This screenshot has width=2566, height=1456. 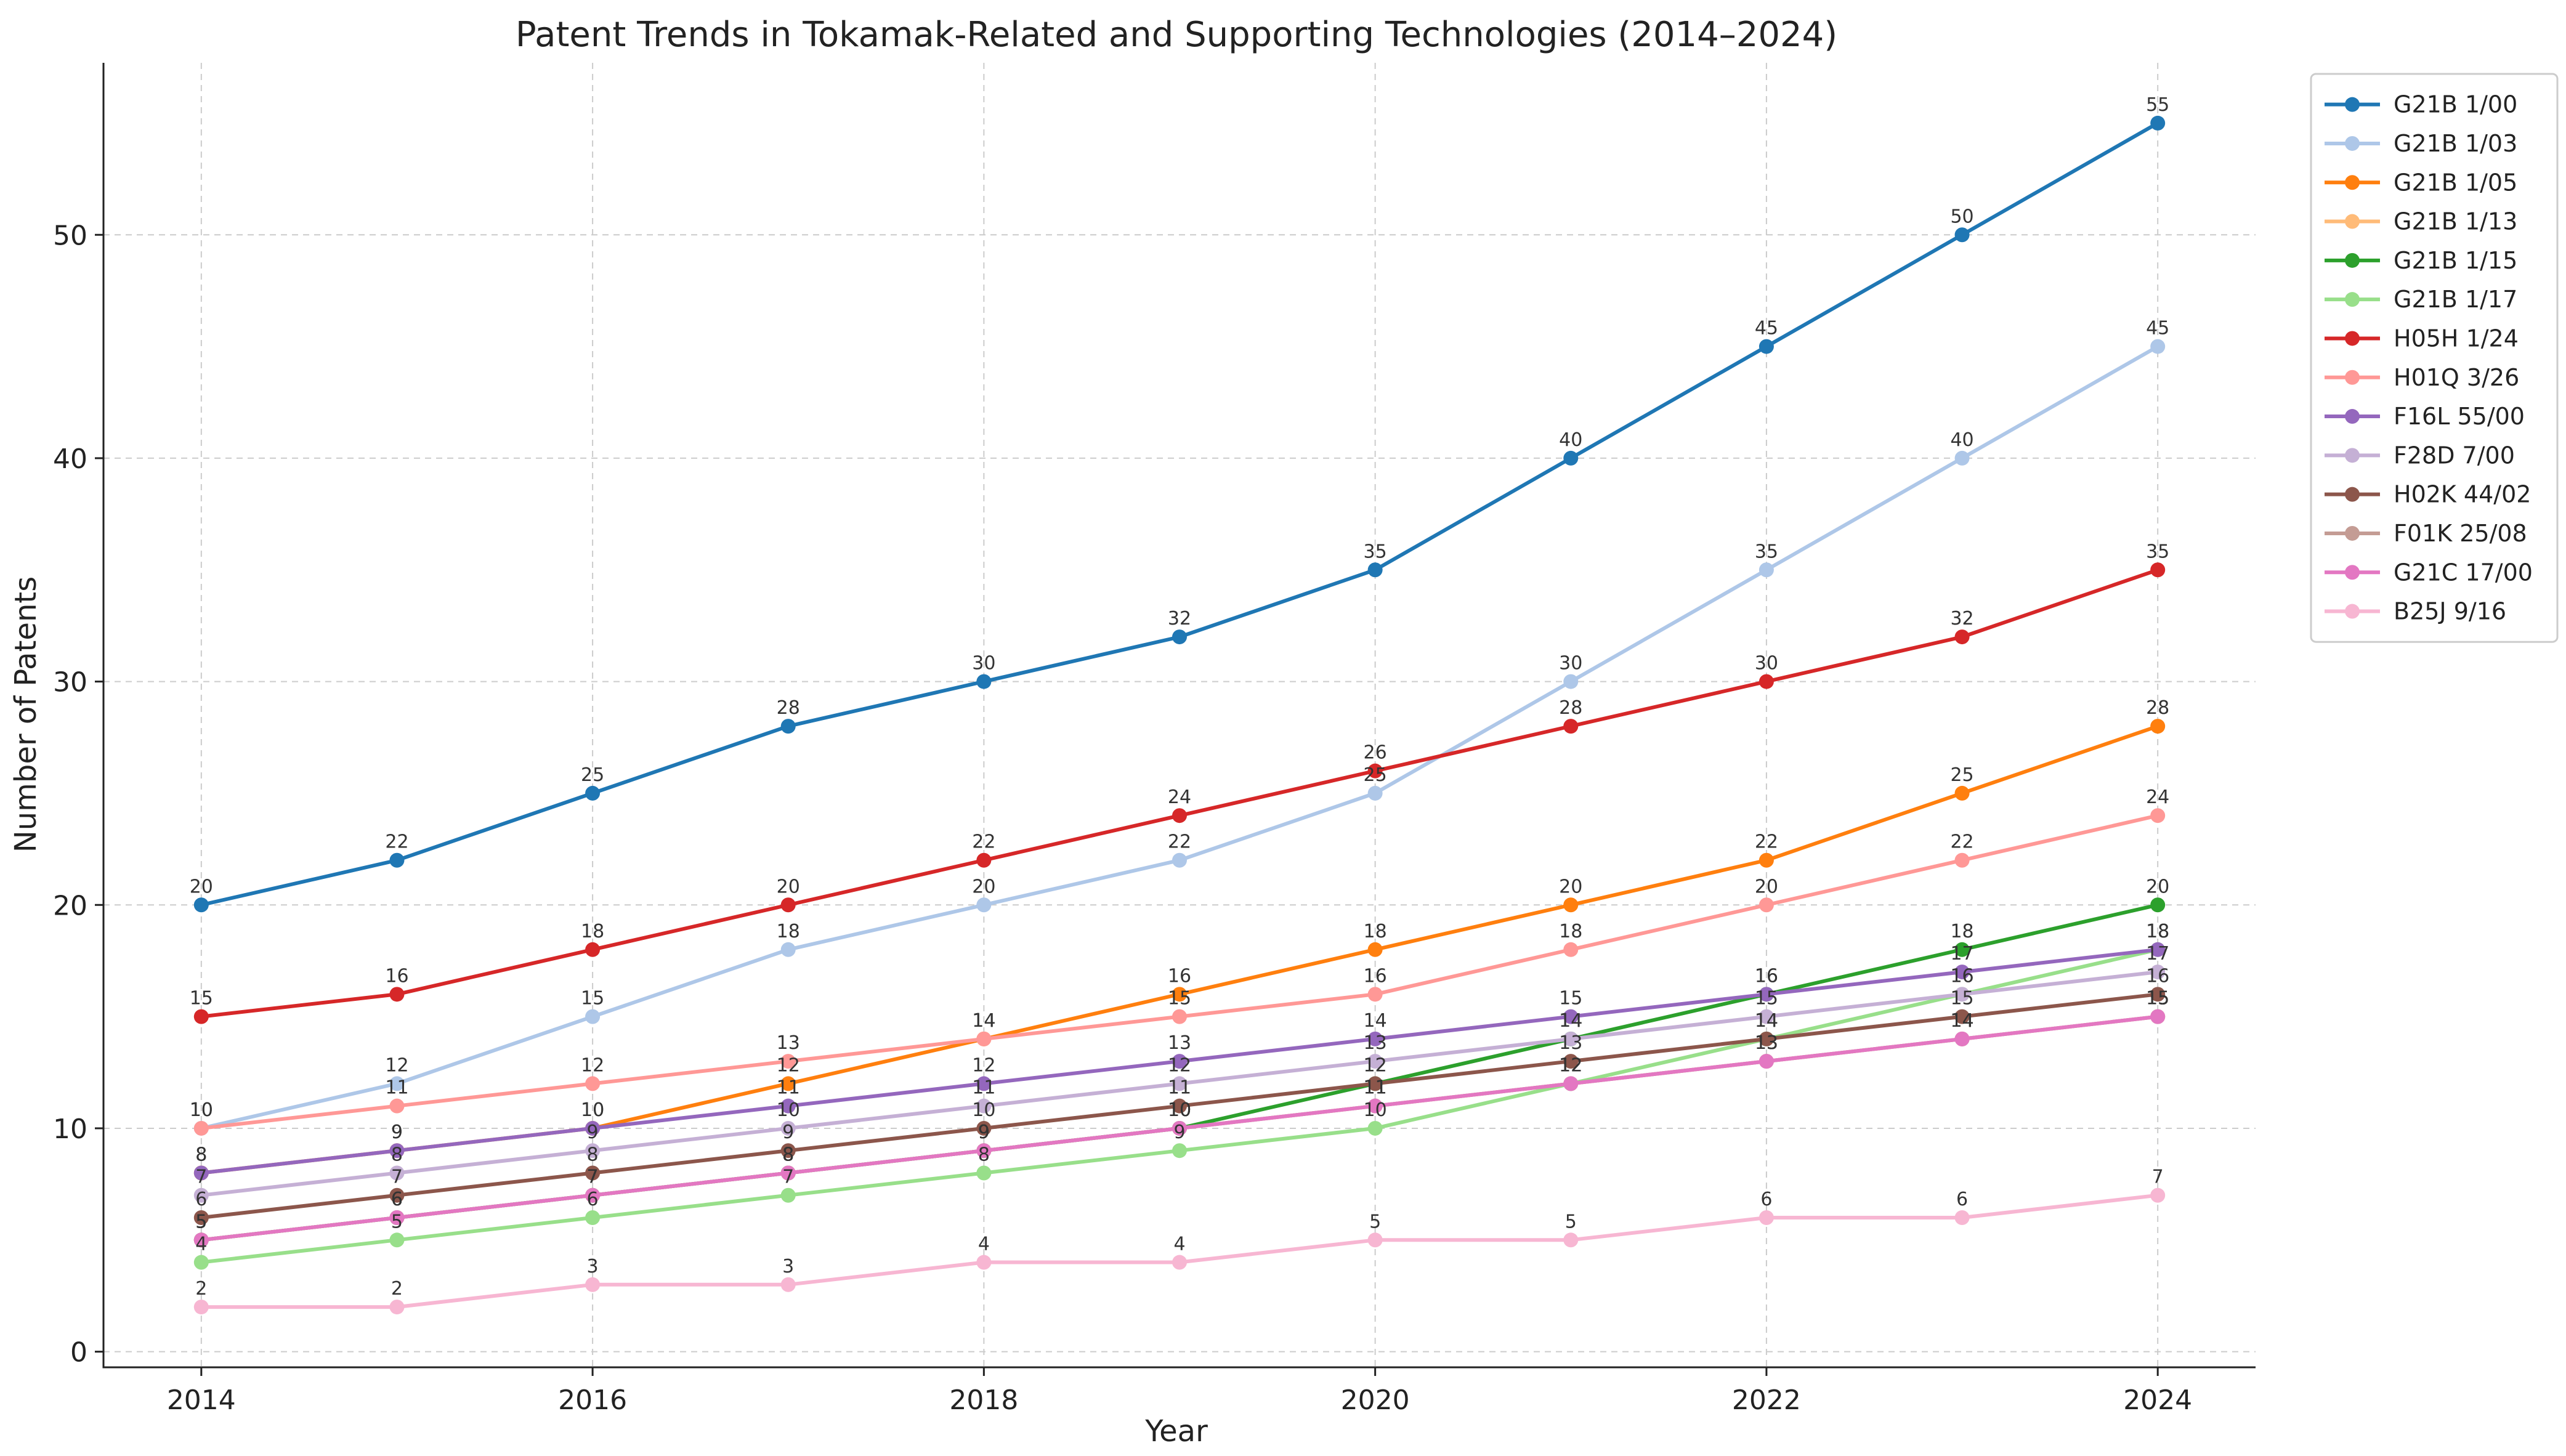 What do you see at coordinates (788, 1083) in the screenshot?
I see `data-point-g21b-1-05-2017` at bounding box center [788, 1083].